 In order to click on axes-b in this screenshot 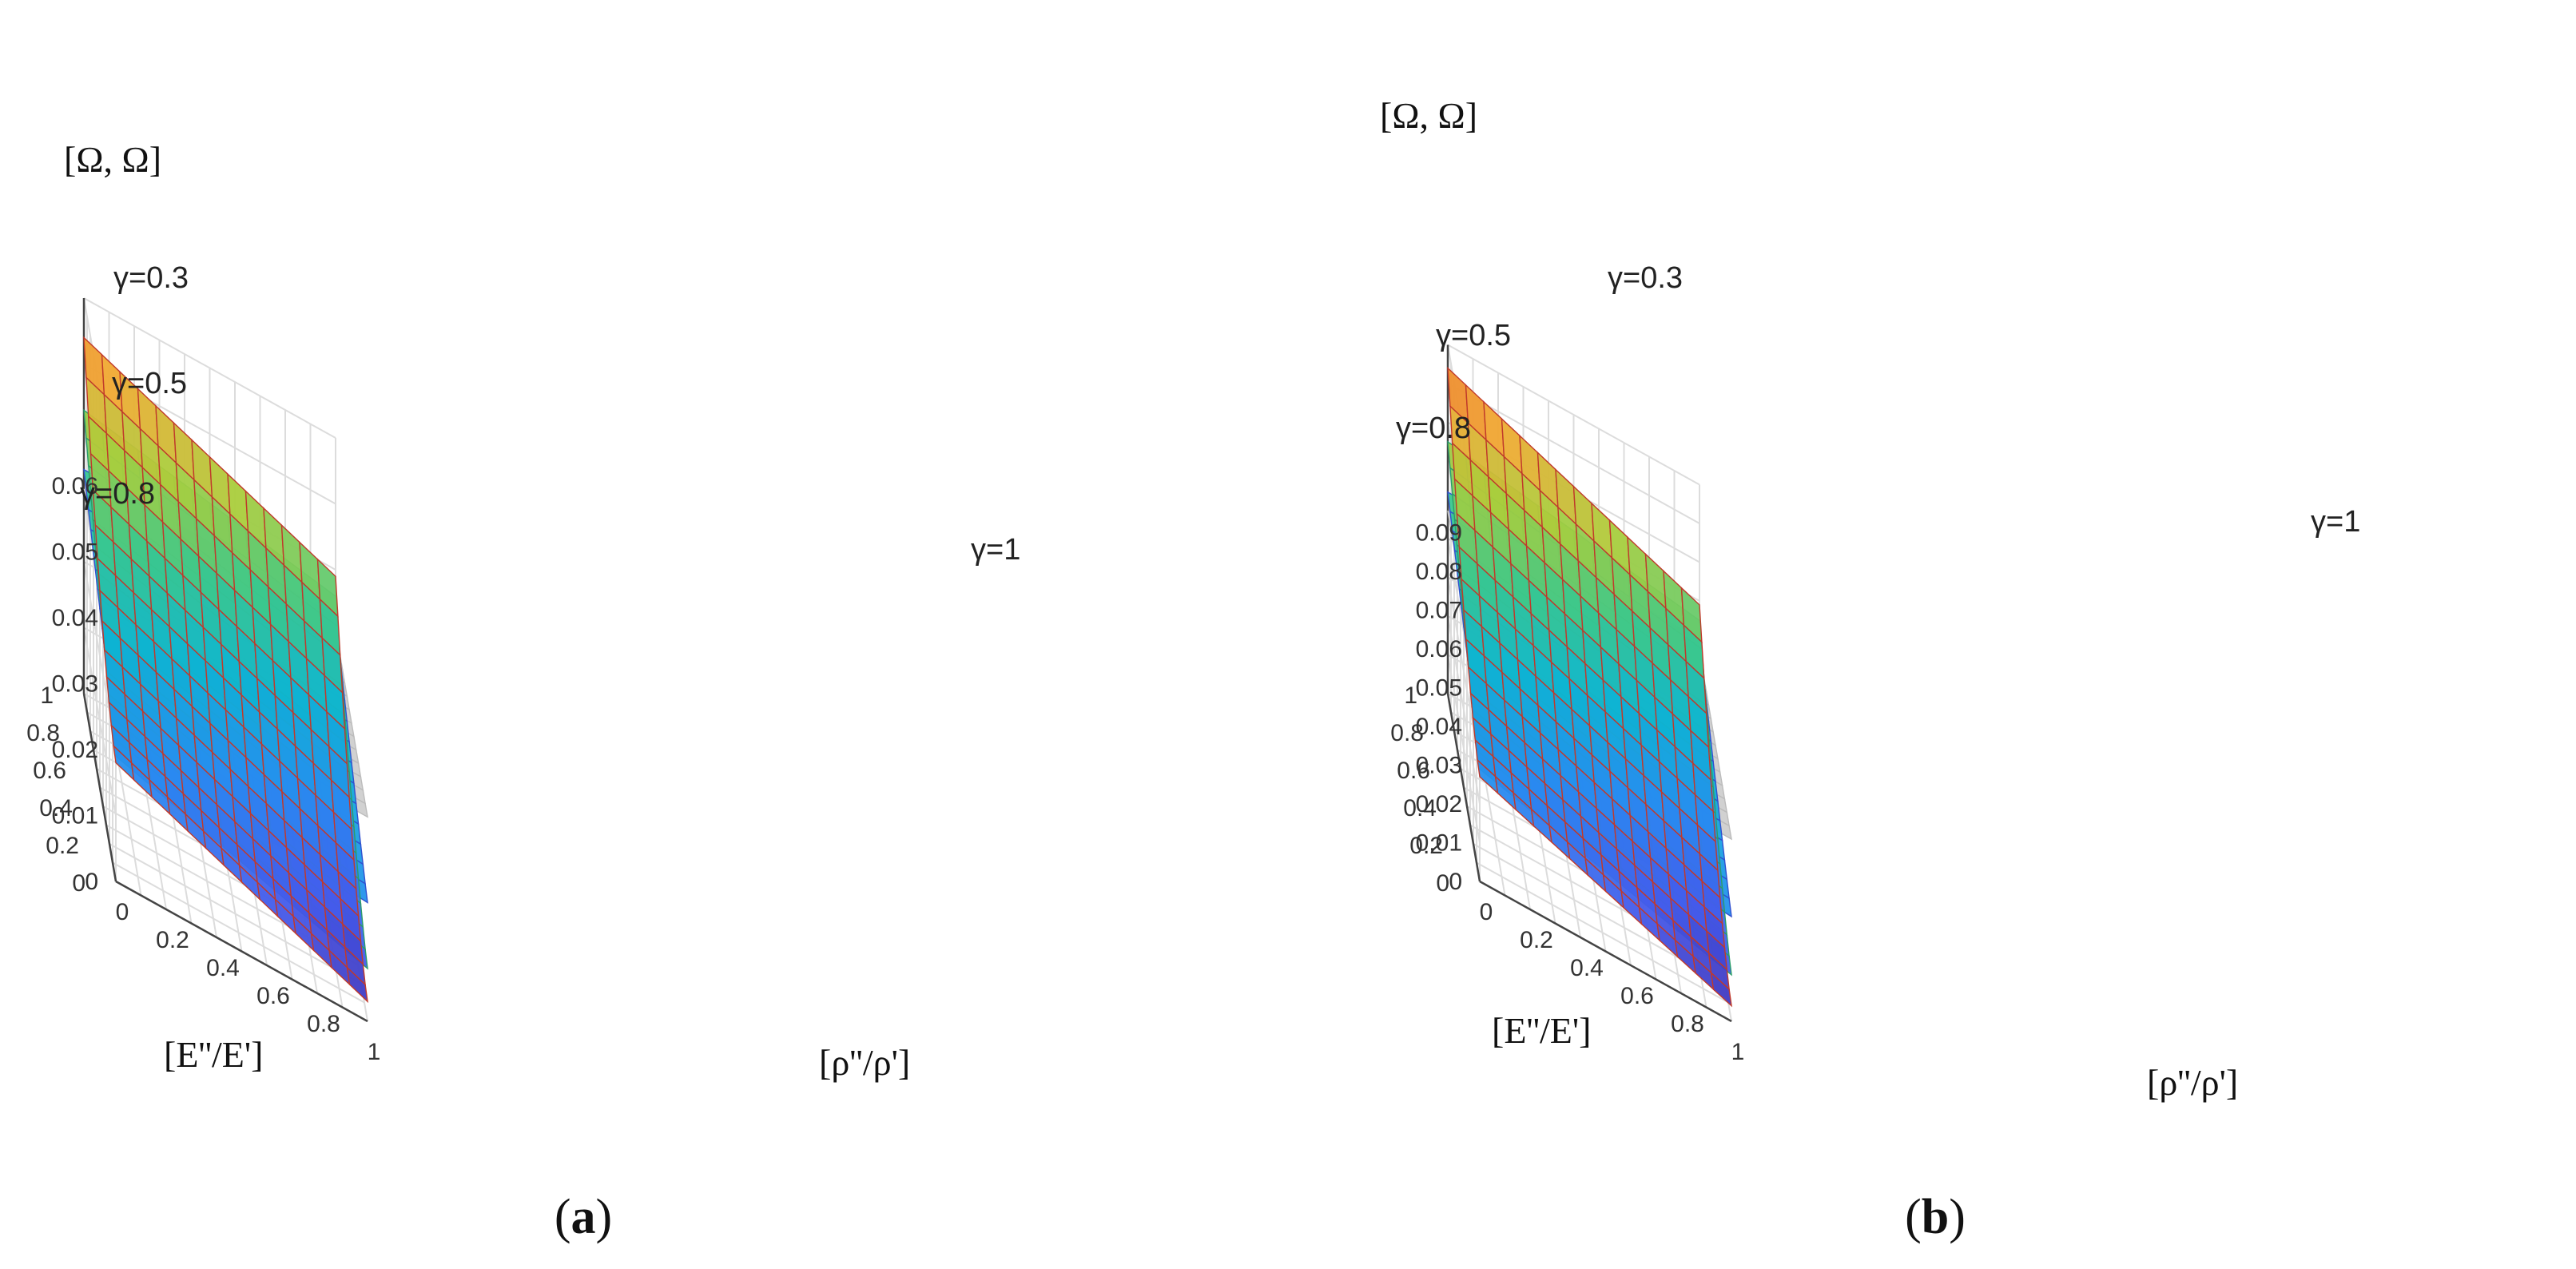, I will do `click(1589, 683)`.